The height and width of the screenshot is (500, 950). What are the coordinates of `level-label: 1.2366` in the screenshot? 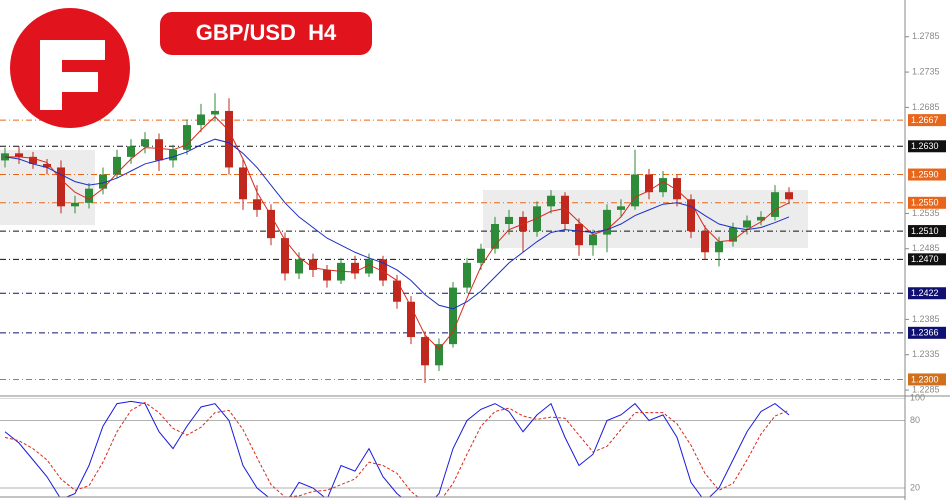 It's located at (925, 333).